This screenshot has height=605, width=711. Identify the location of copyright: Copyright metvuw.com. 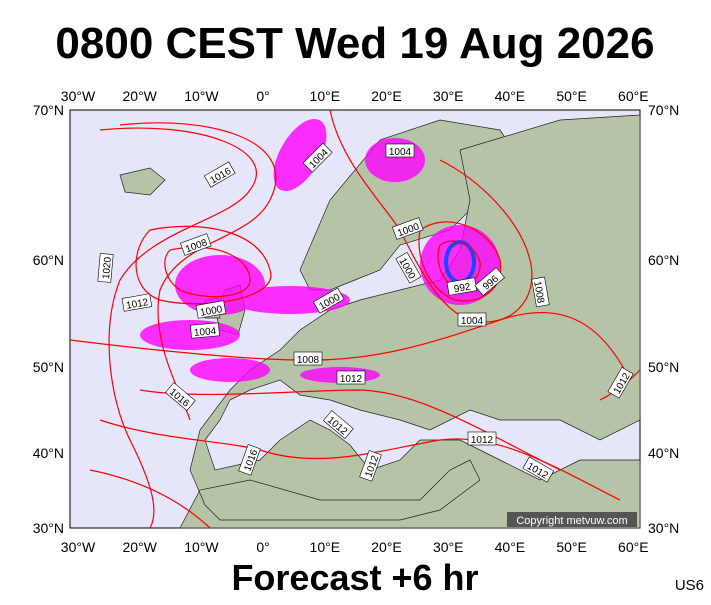
(571, 521).